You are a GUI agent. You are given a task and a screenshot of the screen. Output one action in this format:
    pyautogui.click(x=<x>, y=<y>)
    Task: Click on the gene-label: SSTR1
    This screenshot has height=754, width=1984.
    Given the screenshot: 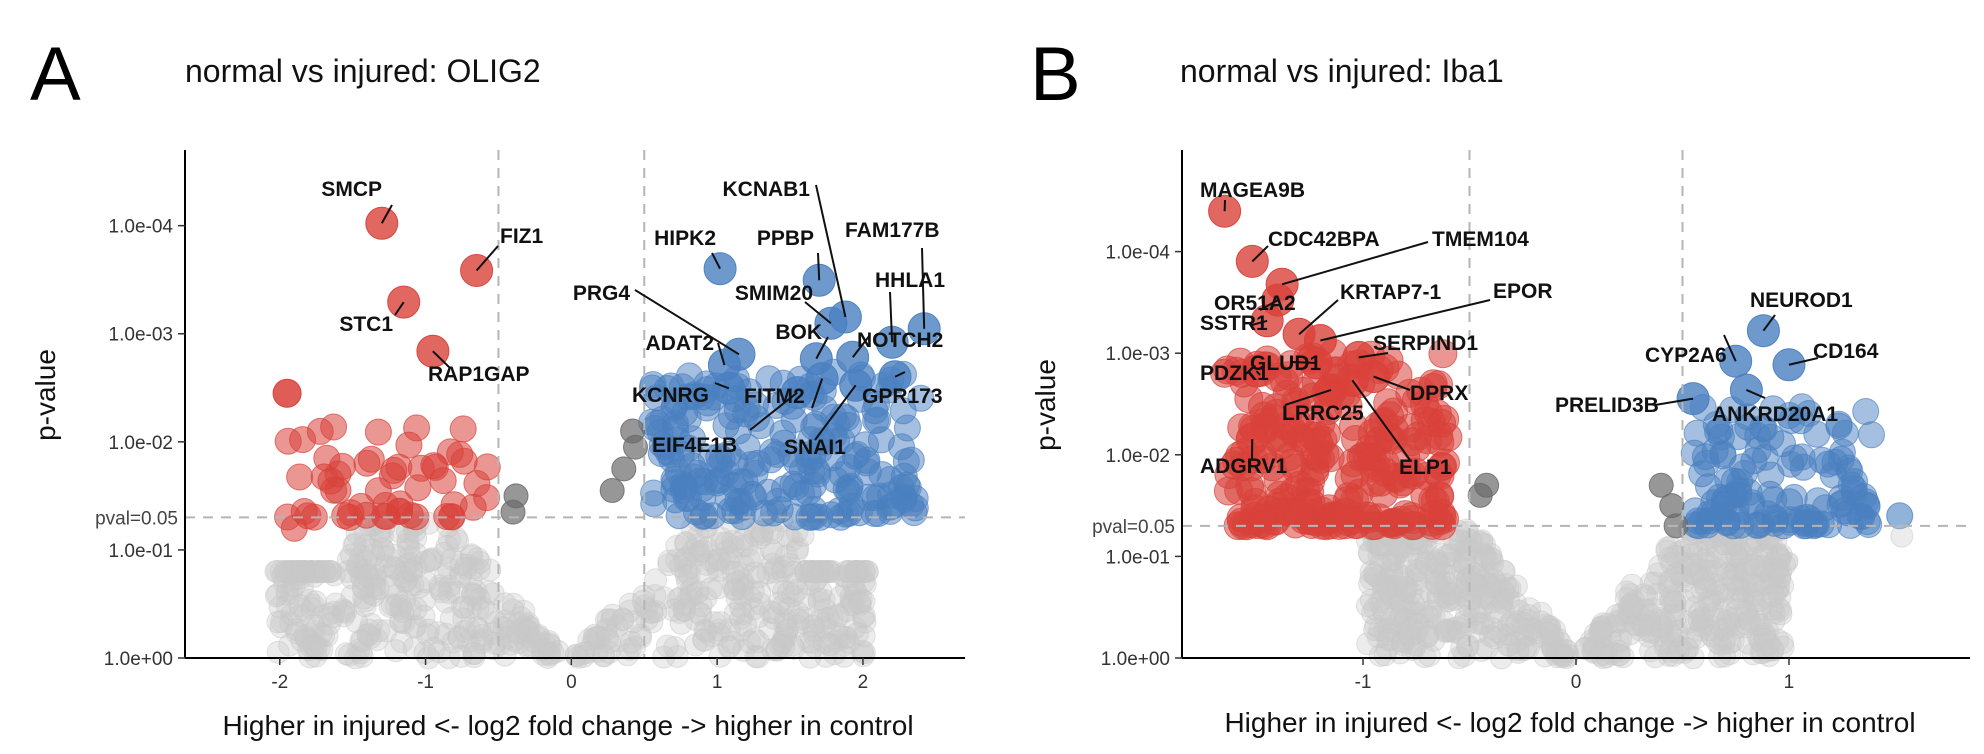 What is the action you would take?
    pyautogui.click(x=1234, y=323)
    